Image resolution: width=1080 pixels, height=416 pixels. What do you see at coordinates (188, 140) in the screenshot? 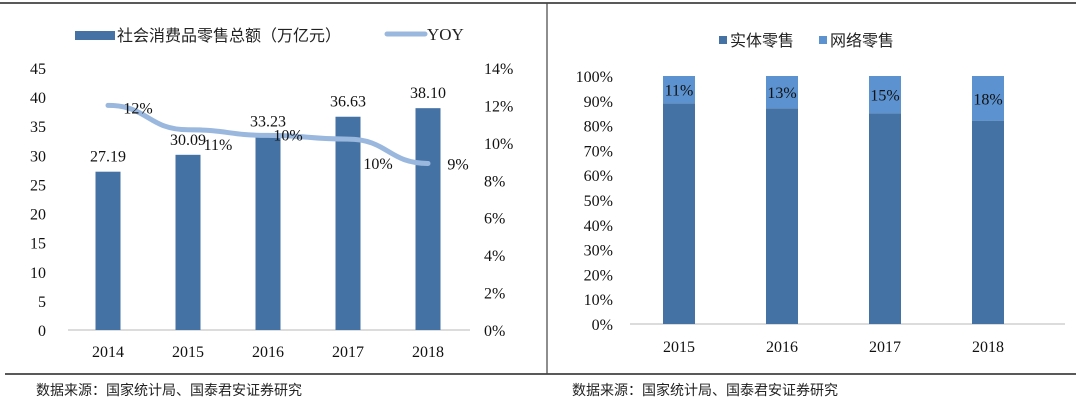
I see `bar-data-label: 30.09` at bounding box center [188, 140].